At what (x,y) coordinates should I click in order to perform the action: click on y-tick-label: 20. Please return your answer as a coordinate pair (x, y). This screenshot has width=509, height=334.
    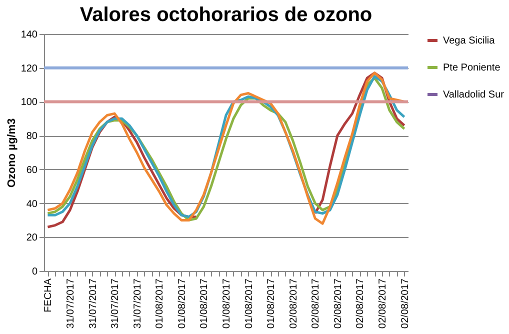
    Looking at the image, I should click on (32, 238).